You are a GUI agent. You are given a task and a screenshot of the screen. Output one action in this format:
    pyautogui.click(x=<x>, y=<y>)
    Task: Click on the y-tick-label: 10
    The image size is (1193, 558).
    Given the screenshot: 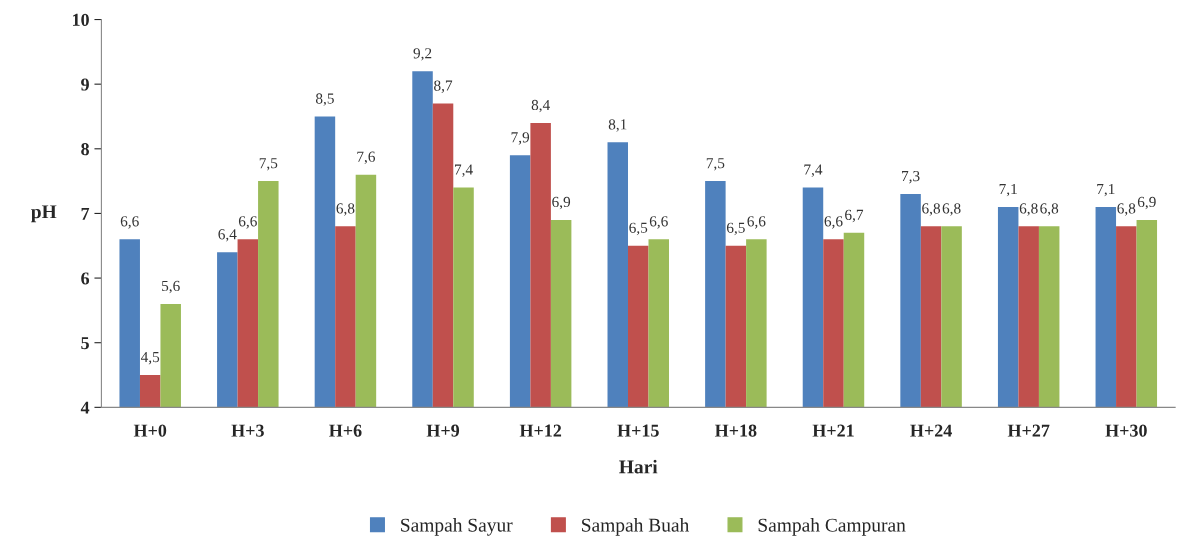 What is the action you would take?
    pyautogui.click(x=80, y=19)
    